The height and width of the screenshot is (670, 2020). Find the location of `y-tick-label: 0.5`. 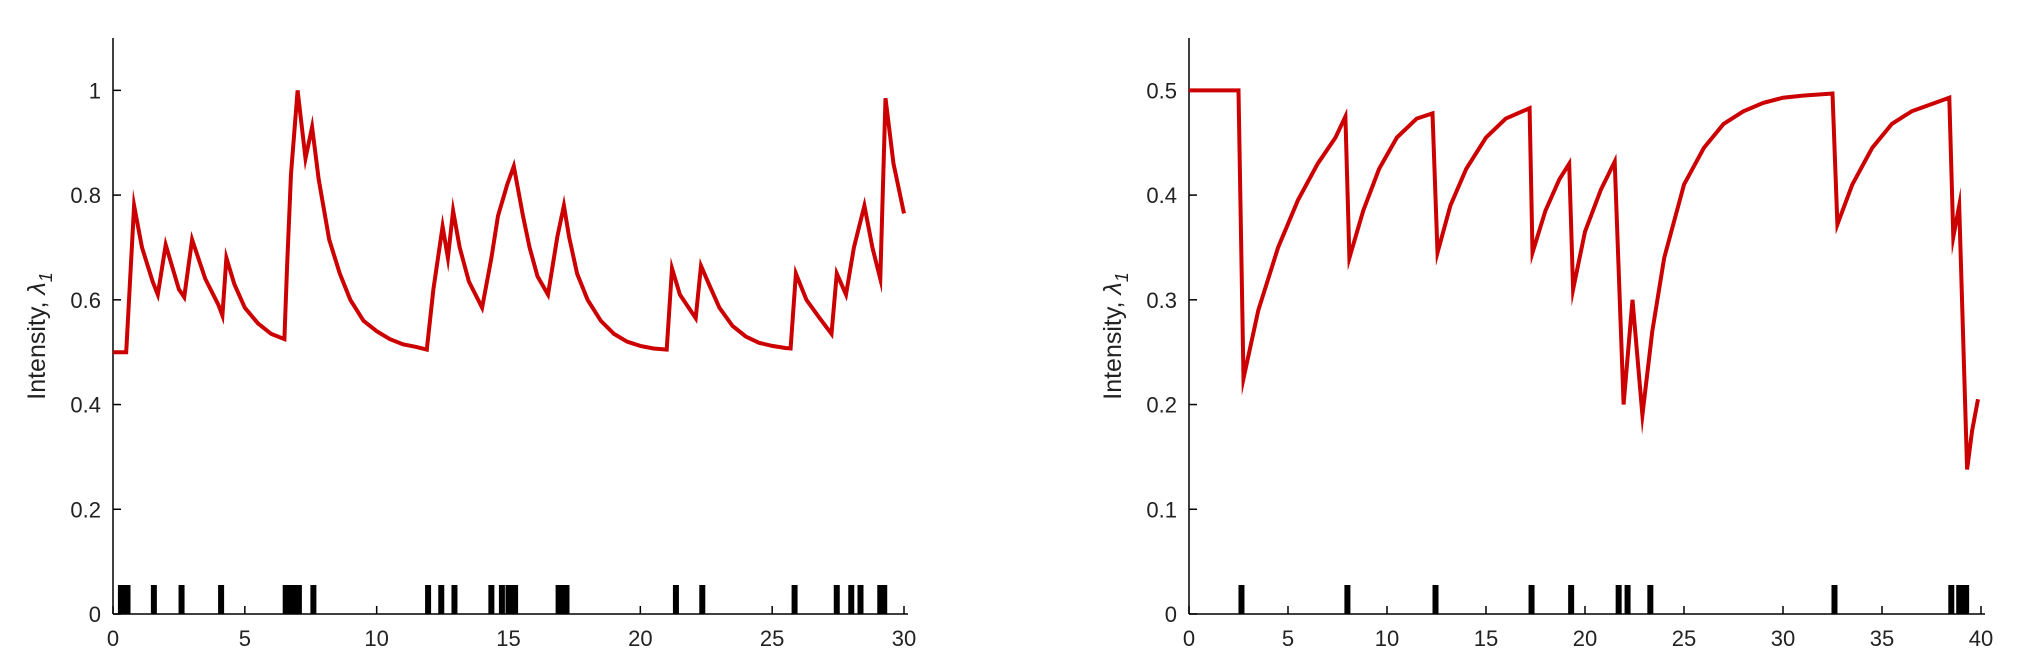

y-tick-label: 0.5 is located at coordinates (1161, 90).